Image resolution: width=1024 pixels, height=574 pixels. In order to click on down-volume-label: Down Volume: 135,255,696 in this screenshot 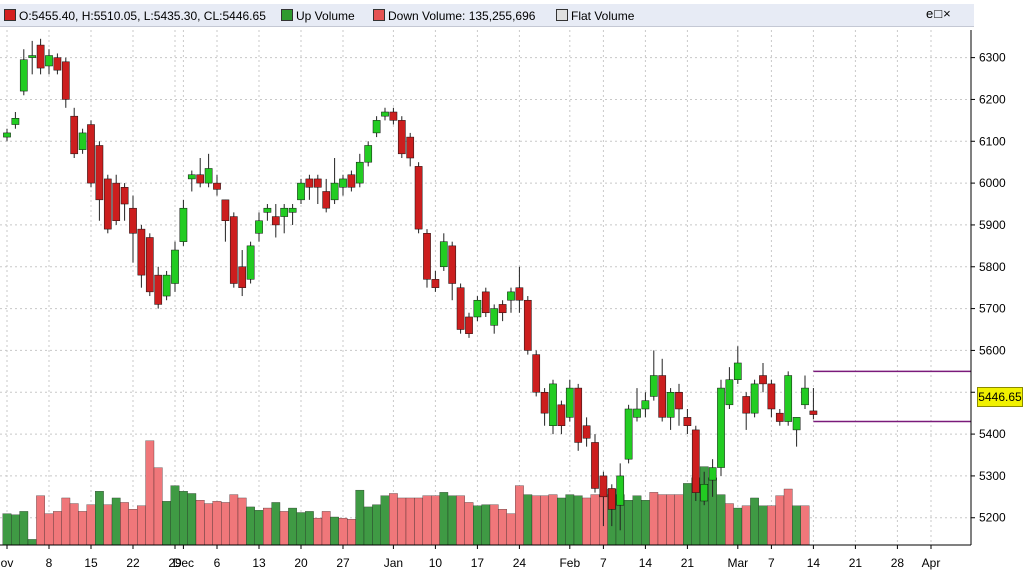, I will do `click(462, 16)`.